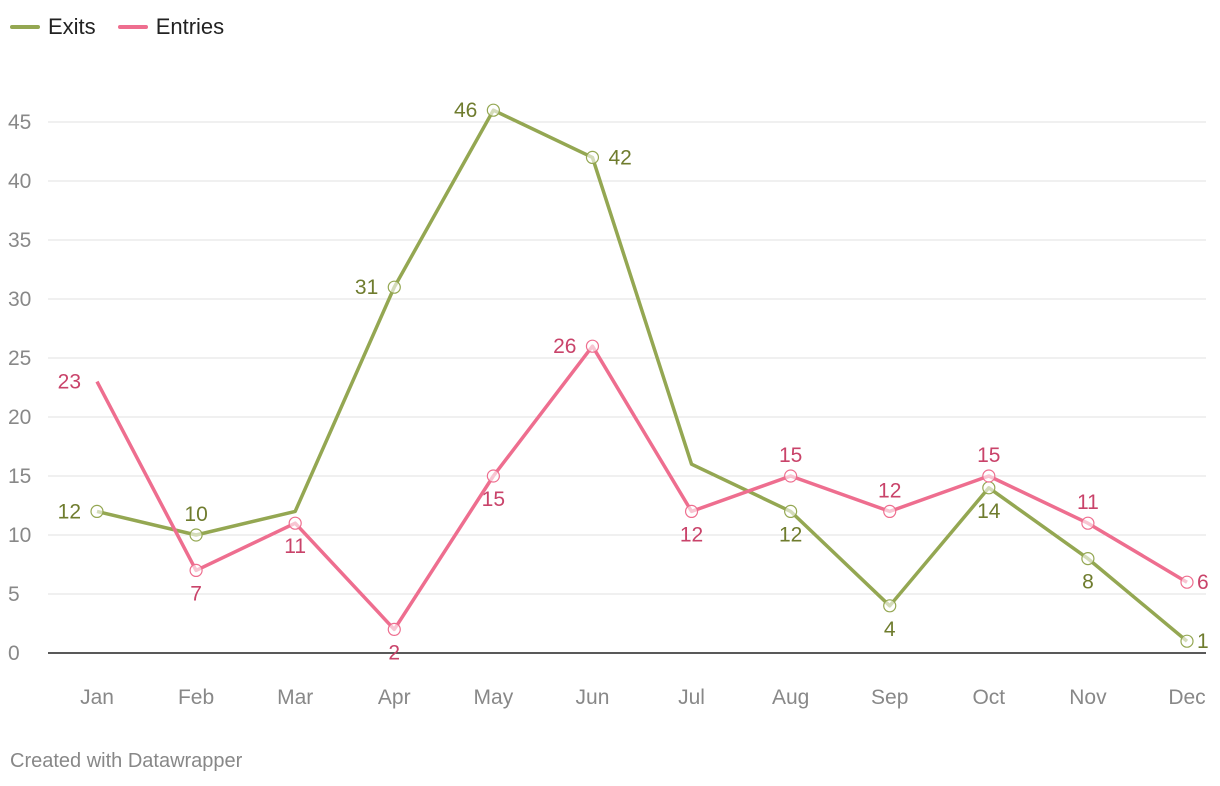  I want to click on y-tick-label: 0, so click(14, 653).